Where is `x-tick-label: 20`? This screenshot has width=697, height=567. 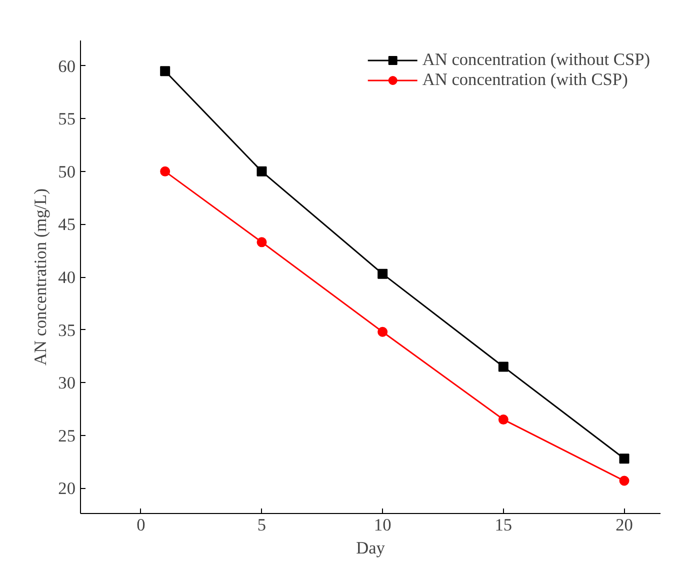
x-tick-label: 20 is located at coordinates (624, 525).